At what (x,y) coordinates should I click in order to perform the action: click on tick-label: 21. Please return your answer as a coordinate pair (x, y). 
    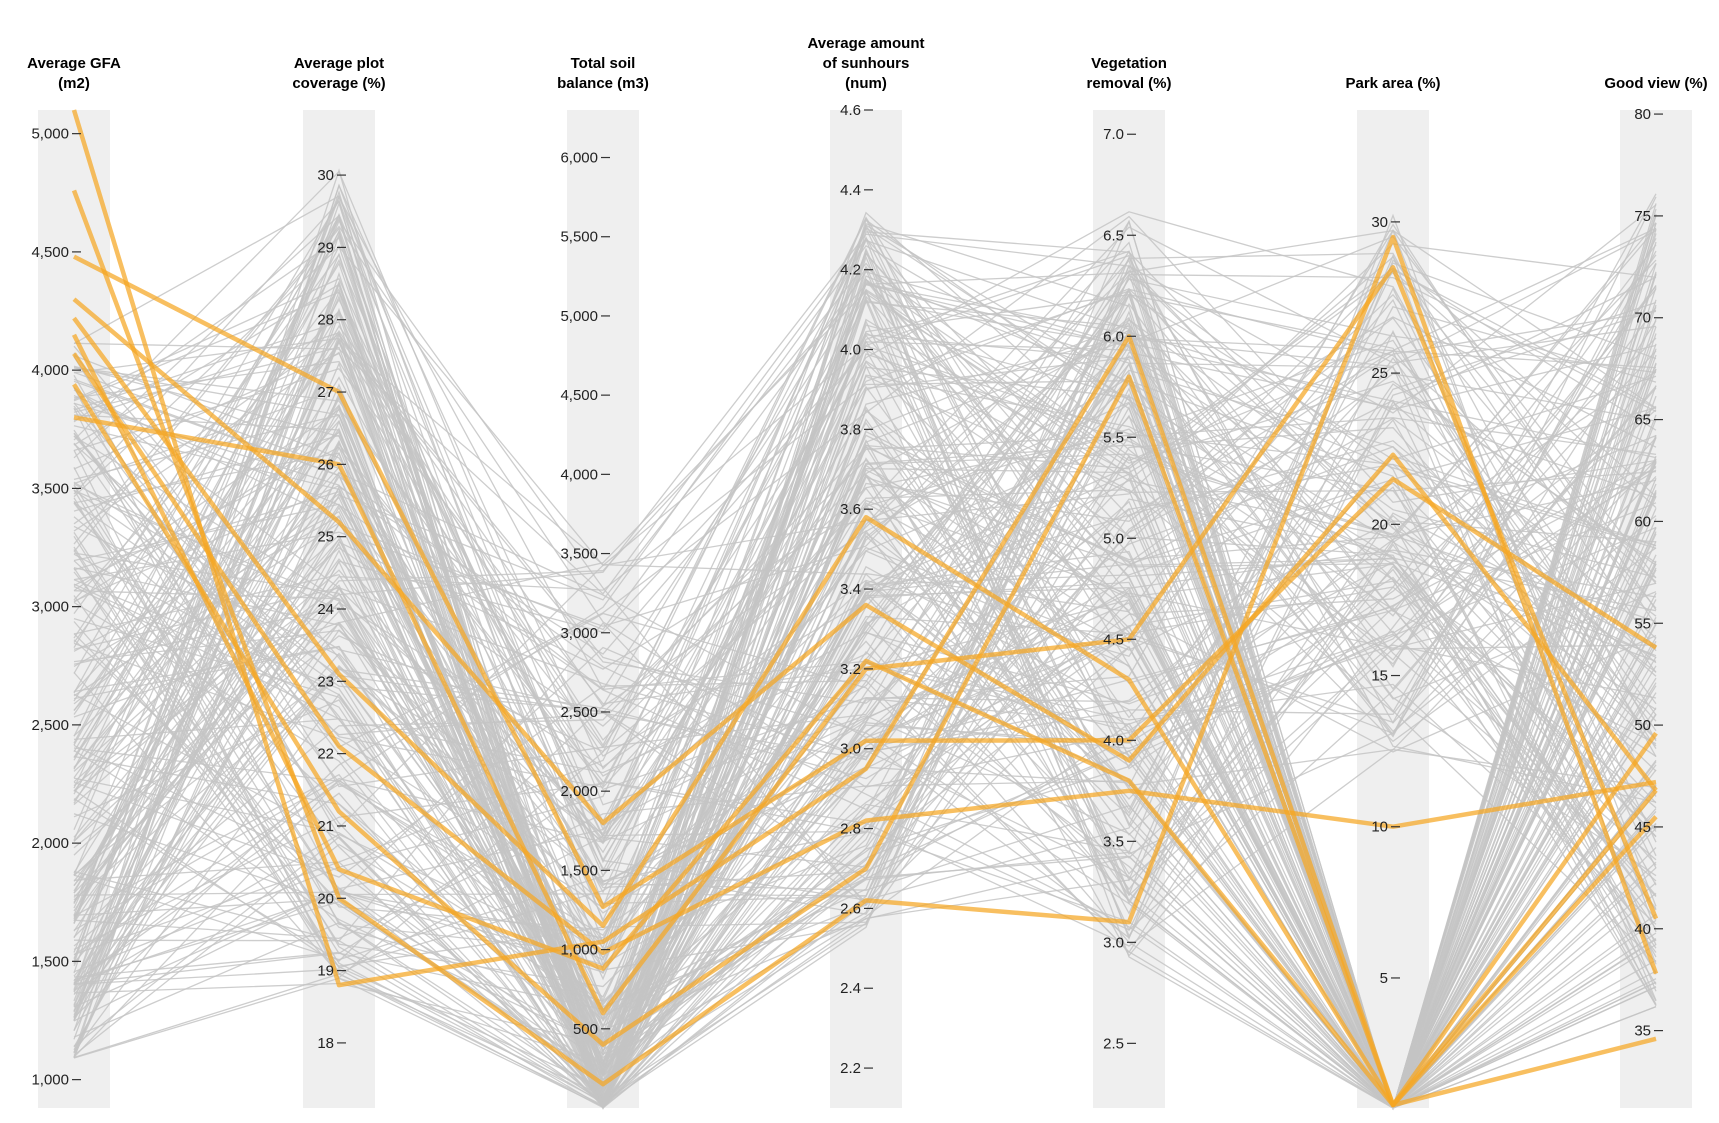
    Looking at the image, I should click on (325, 826).